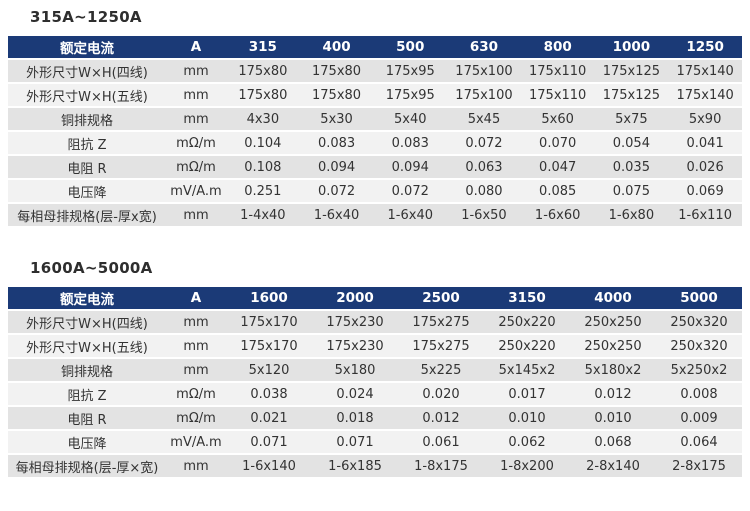  I want to click on cell-value: 175x95, so click(410, 71).